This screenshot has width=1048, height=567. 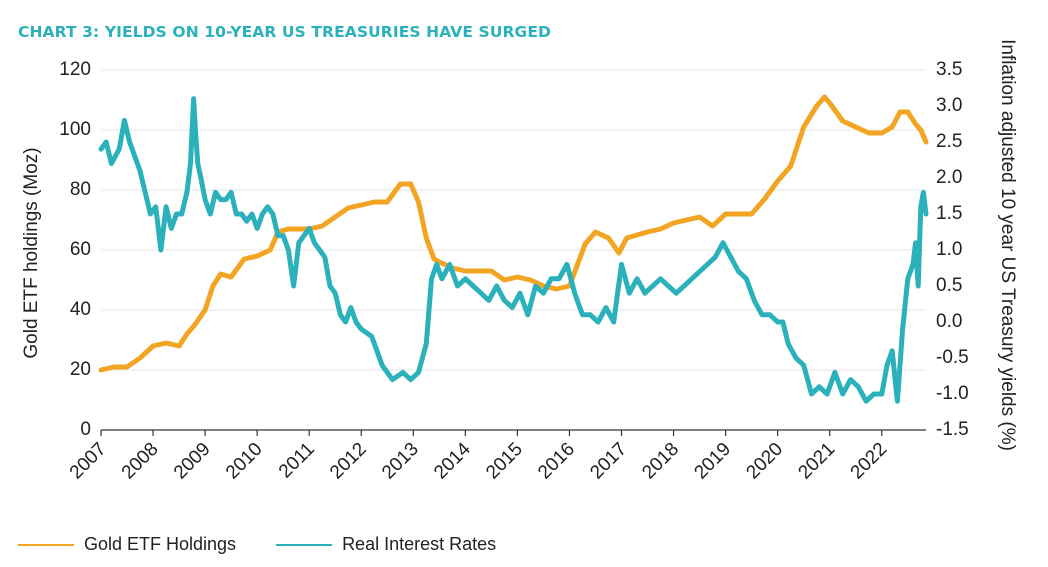 I want to click on right-y-tick-label: 0.0, so click(x=949, y=321).